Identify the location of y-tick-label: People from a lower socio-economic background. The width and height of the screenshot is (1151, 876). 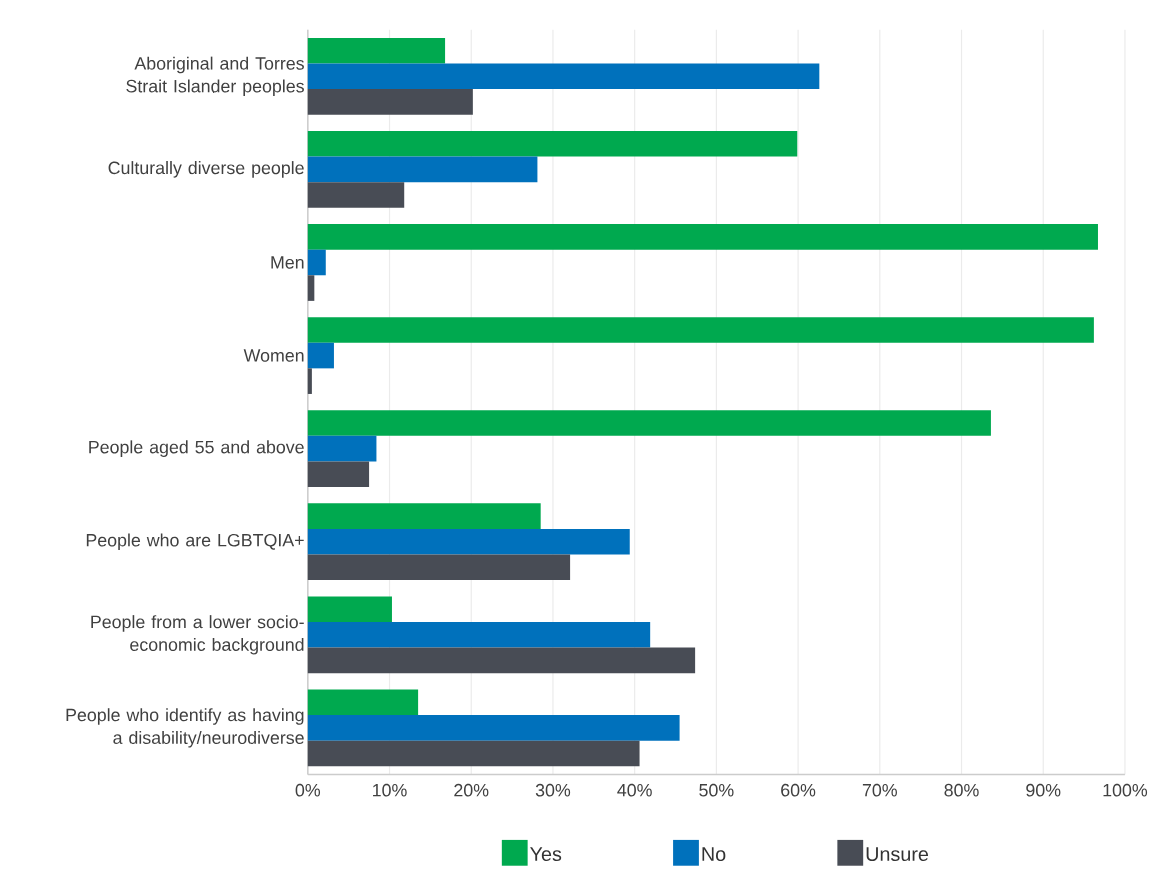
(197, 635).